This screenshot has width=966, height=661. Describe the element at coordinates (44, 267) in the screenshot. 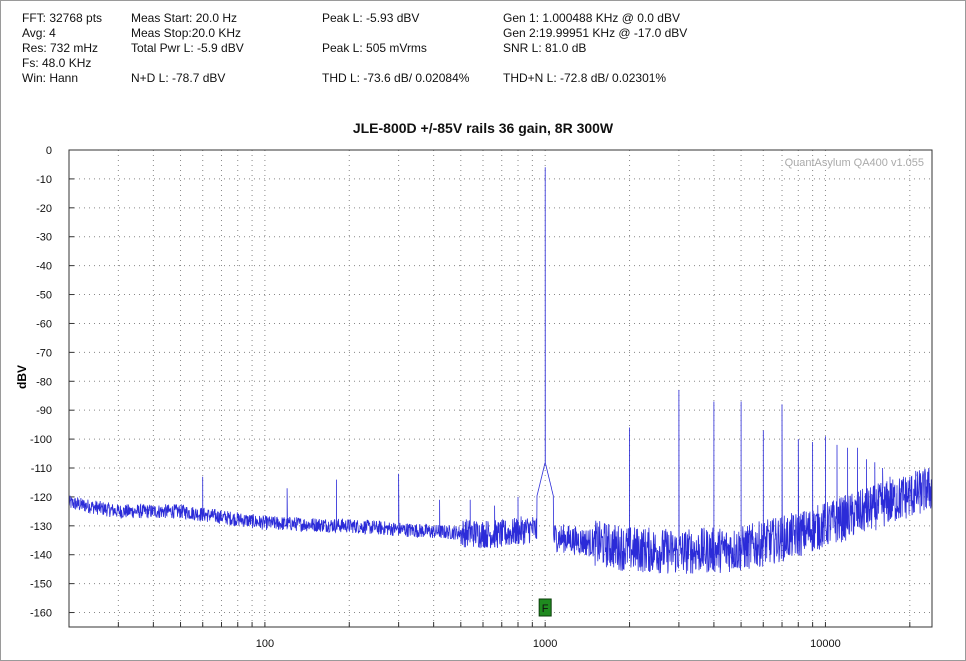

I see `y-tick-label: -40` at that location.